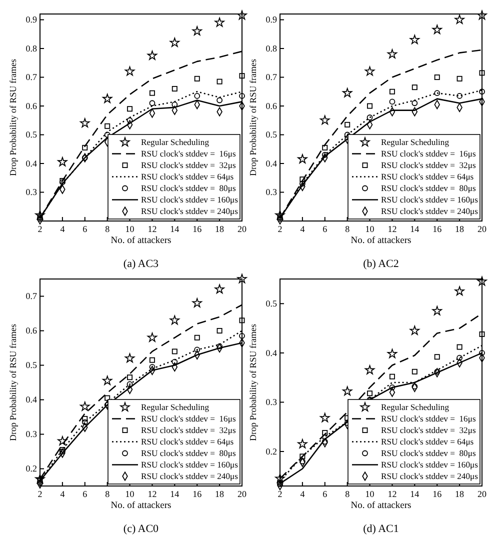  I want to click on text: (b) AC2, so click(381, 264).